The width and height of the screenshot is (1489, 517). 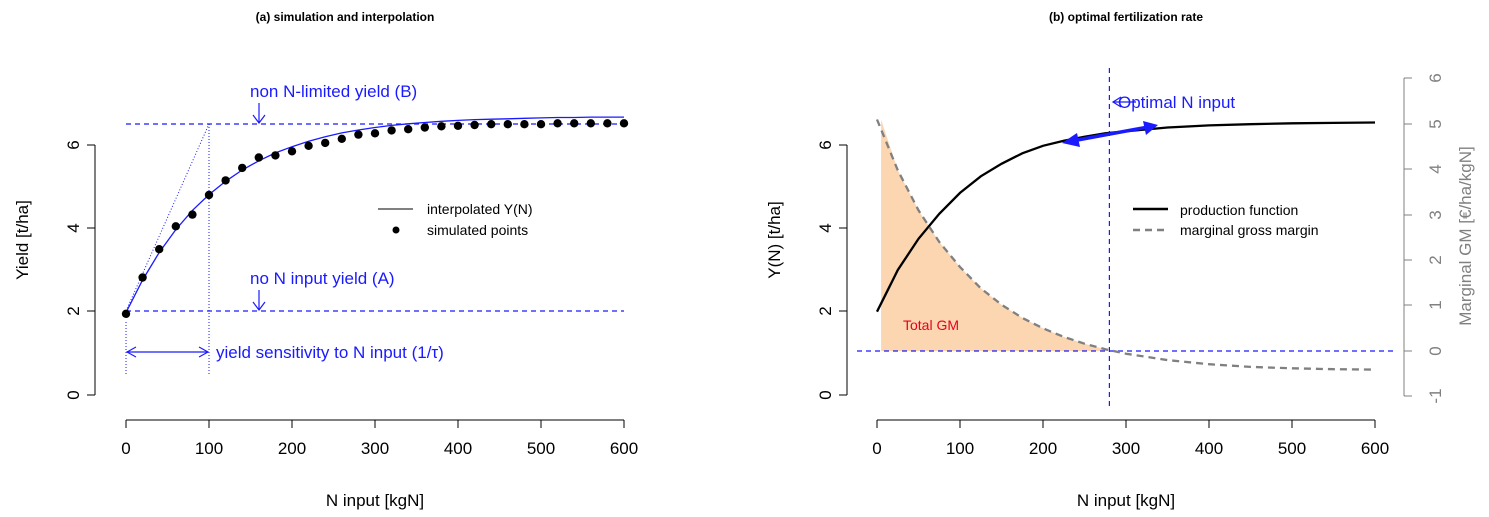 What do you see at coordinates (1176, 102) in the screenshot?
I see `optimal-n-label: Optimal N input` at bounding box center [1176, 102].